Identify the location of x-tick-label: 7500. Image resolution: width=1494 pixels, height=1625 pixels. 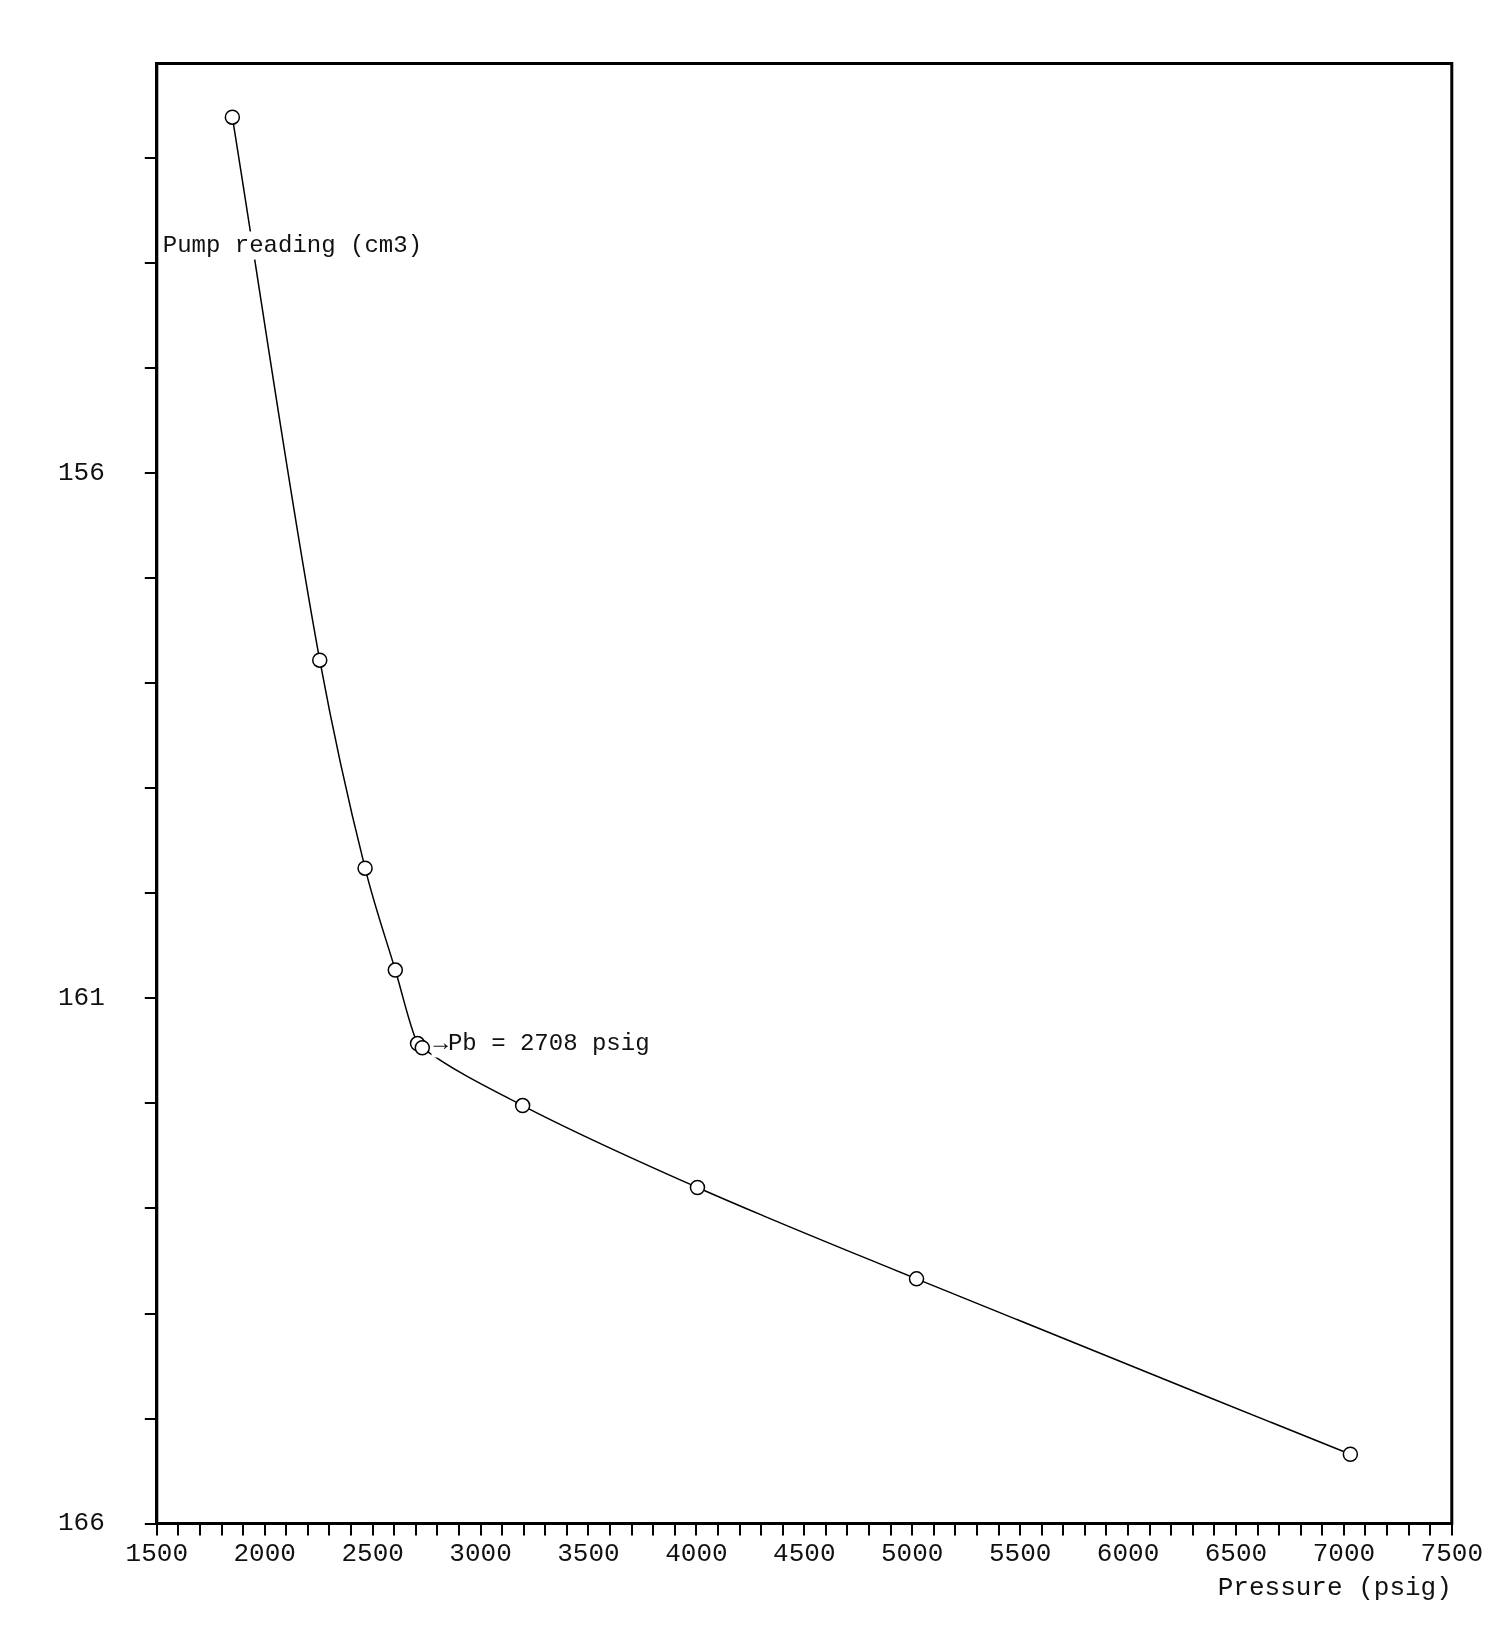
(1452, 1554).